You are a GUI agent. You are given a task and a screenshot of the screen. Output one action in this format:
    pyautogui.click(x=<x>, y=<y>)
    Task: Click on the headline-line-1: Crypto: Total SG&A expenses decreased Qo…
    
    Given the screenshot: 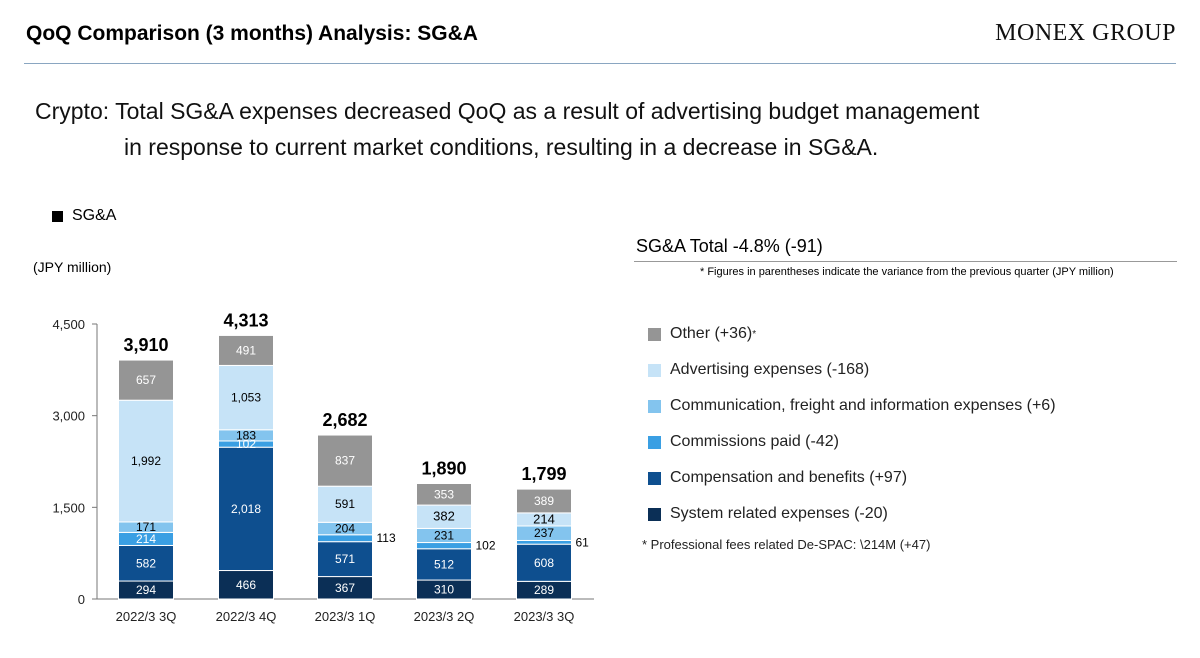 What is the action you would take?
    pyautogui.click(x=507, y=111)
    